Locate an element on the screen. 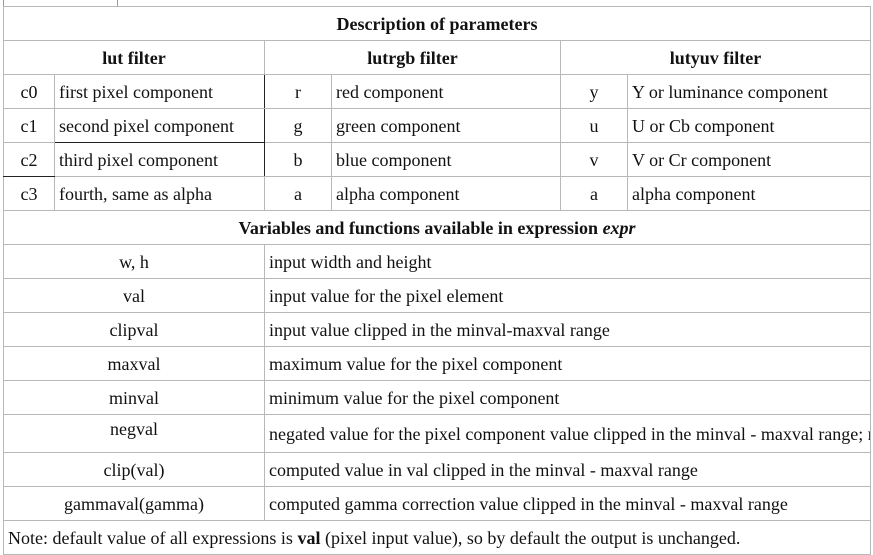  table-title: Description of parameters is located at coordinates (437, 23).